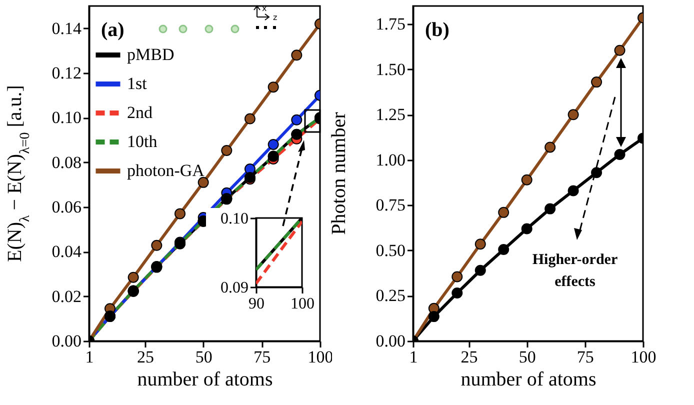  Describe the element at coordinates (140, 112) in the screenshot. I see `legend-label: 2nd` at that location.